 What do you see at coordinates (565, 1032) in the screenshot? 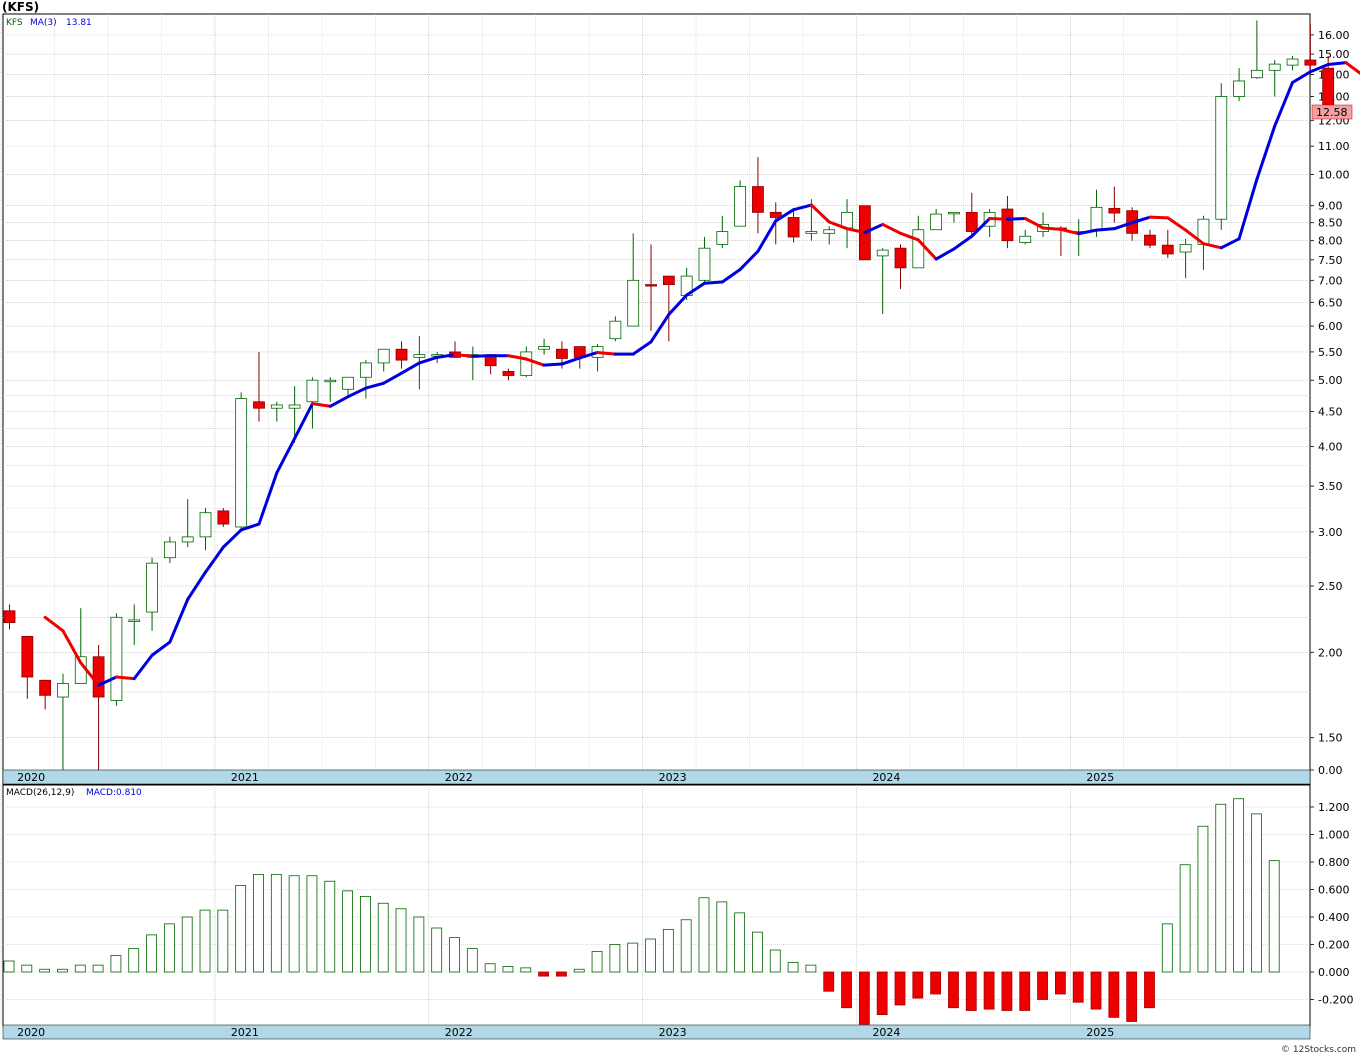
I see `macd-year-labels: 2020 2021 2022 2023 2024 2025` at bounding box center [565, 1032].